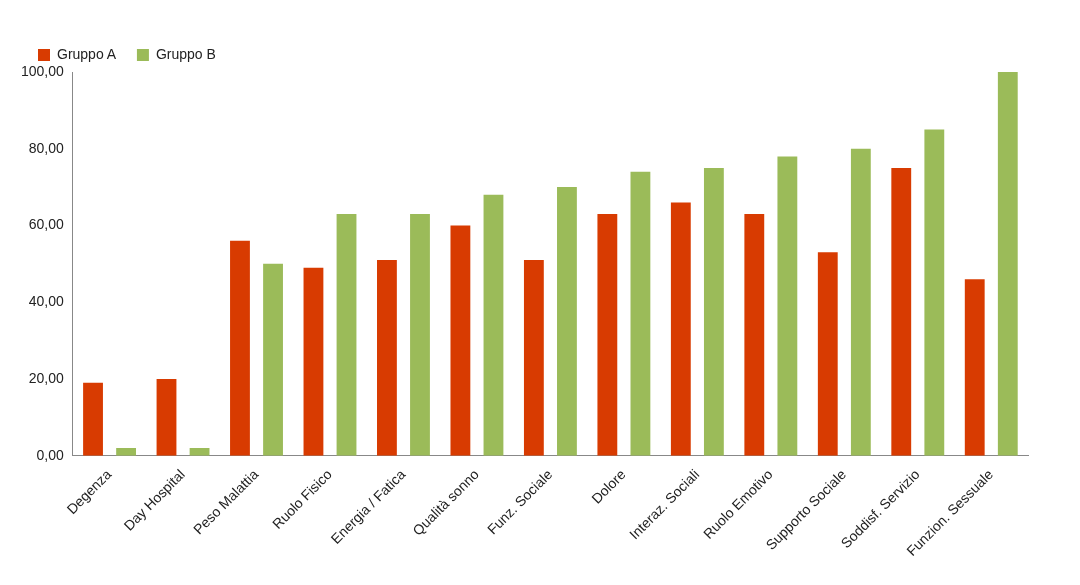 The image size is (1080, 585). Describe the element at coordinates (46, 147) in the screenshot. I see `y-tick-label: 80,00` at that location.